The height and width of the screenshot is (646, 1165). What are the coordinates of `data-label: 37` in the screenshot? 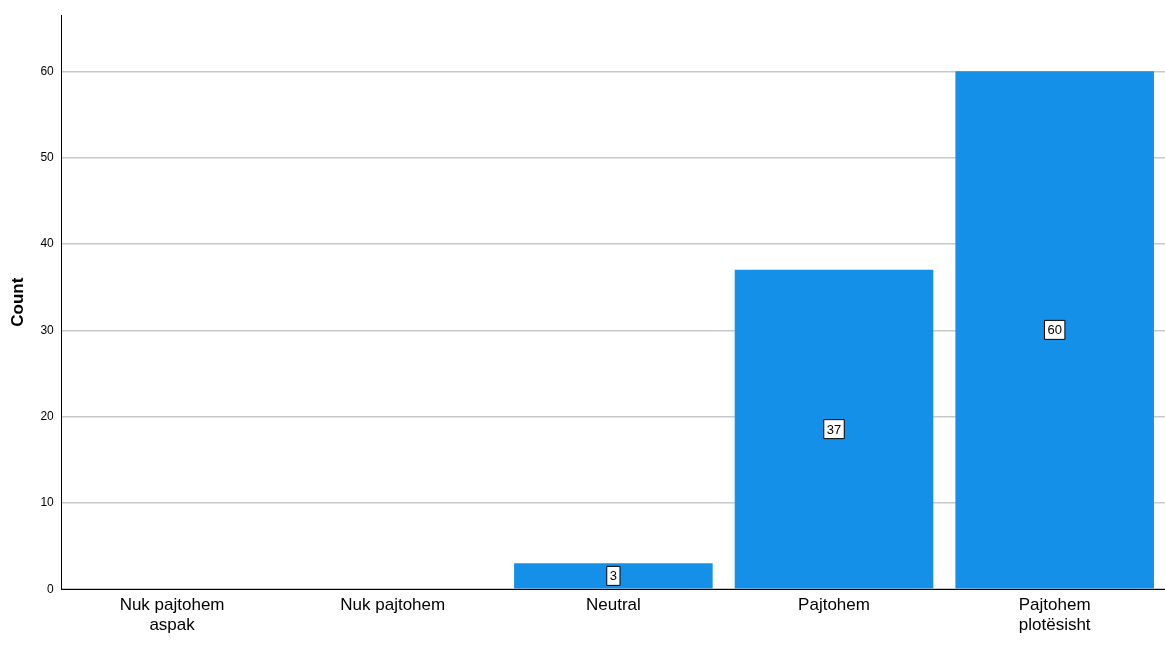 It's located at (834, 429).